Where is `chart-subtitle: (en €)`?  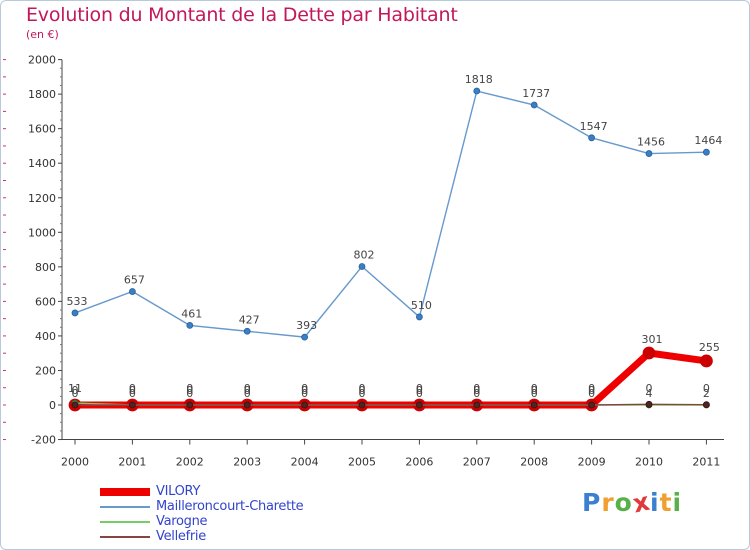
chart-subtitle: (en €) is located at coordinates (42, 34).